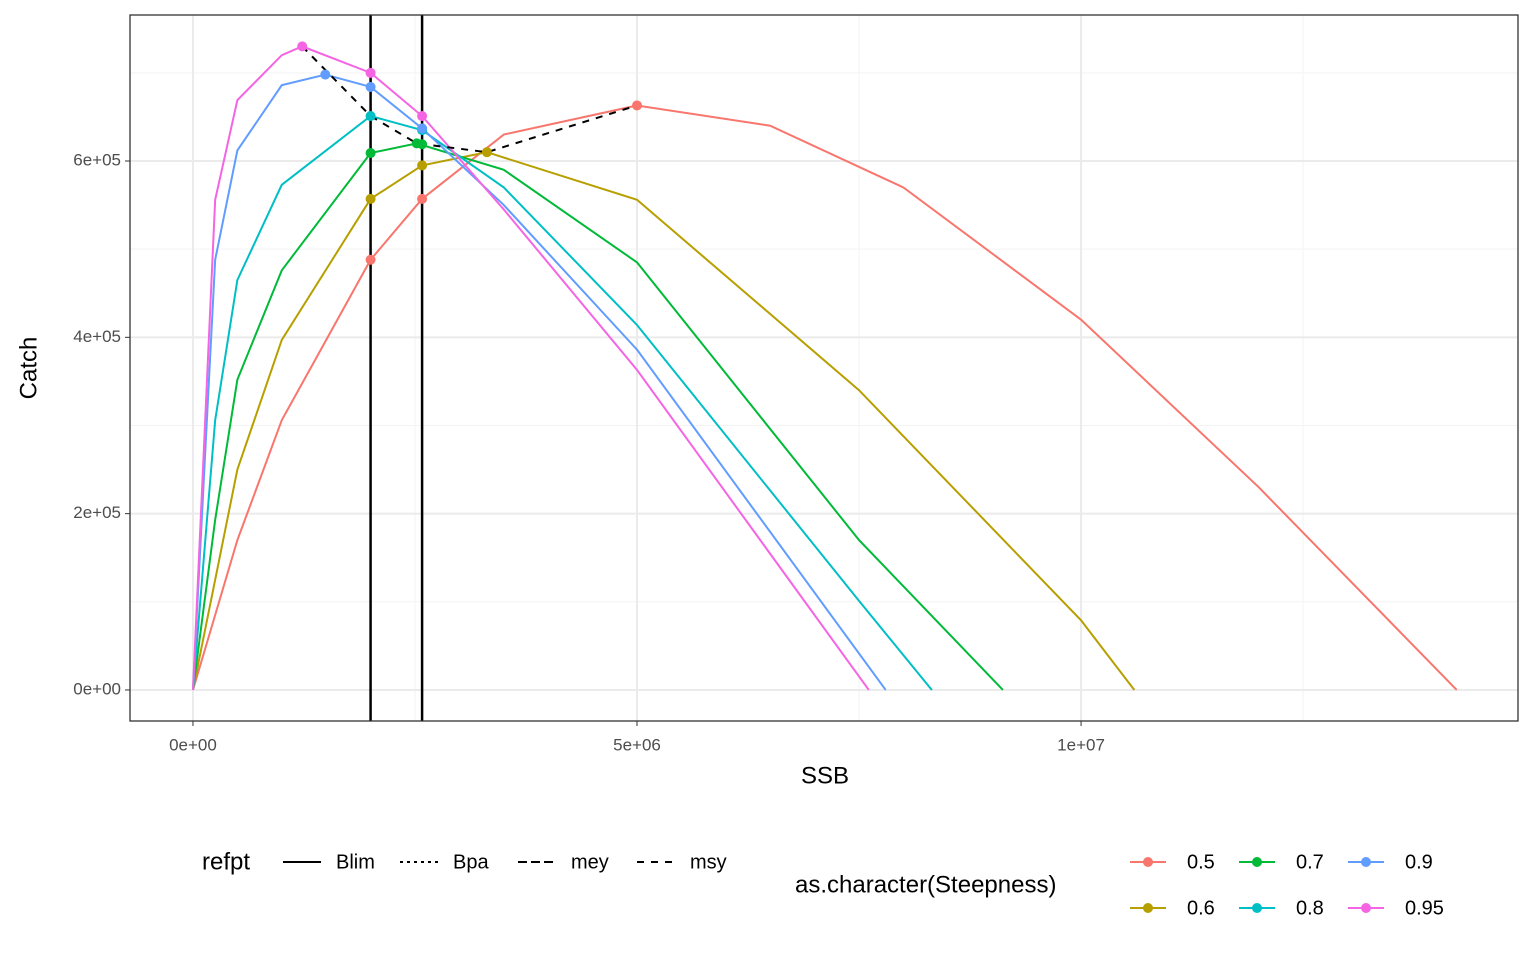 The image size is (1536, 960). What do you see at coordinates (1081, 744) in the screenshot?
I see `x-tick-label: 1e+07` at bounding box center [1081, 744].